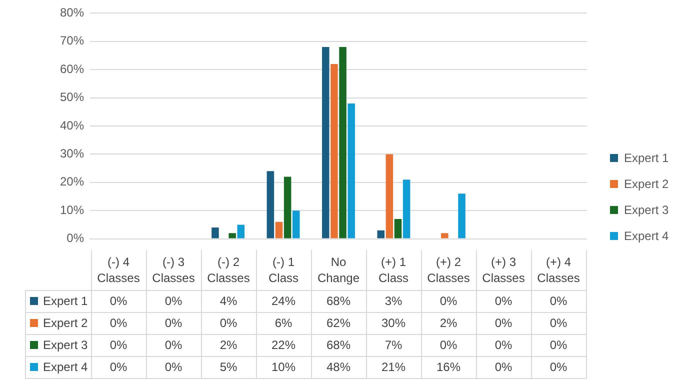 Image resolution: width=685 pixels, height=388 pixels. Describe the element at coordinates (72, 13) in the screenshot. I see `y-tick-label: 80%` at that location.